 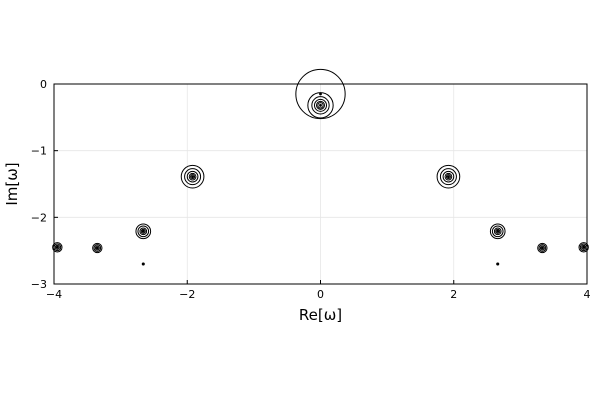 What do you see at coordinates (453, 294) in the screenshot?
I see `x-tick-label: 2` at bounding box center [453, 294].